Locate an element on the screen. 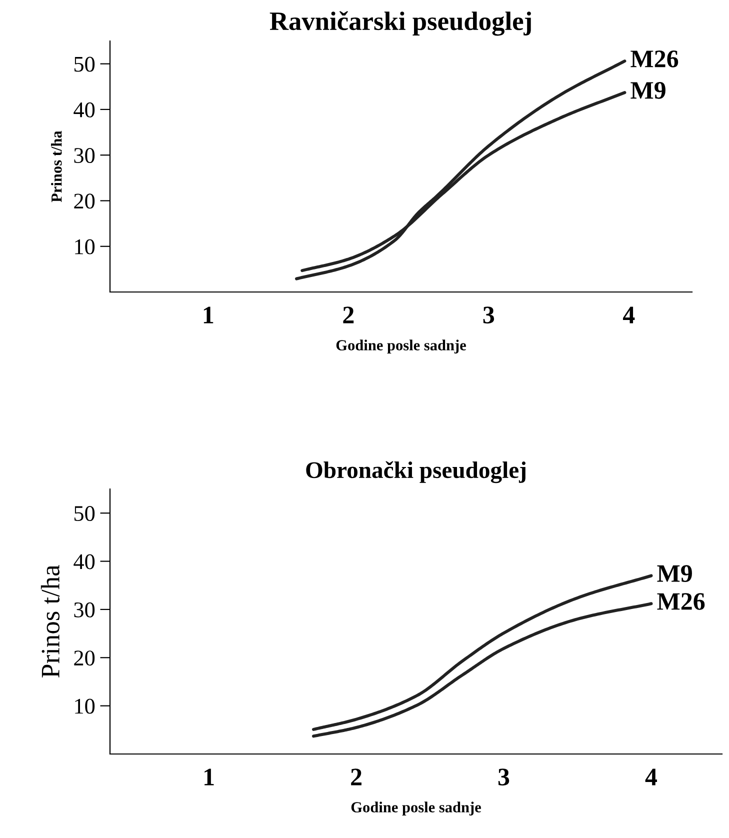 This screenshot has width=729, height=838. chart-title: Ravničarski pseudoglej is located at coordinates (400, 23).